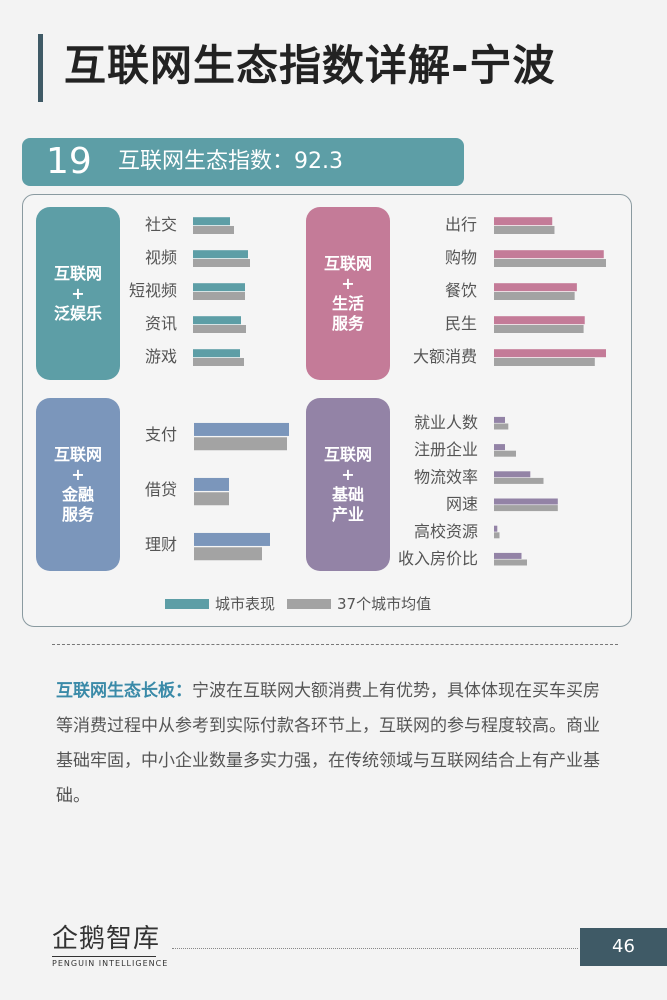 The image size is (667, 1000). Describe the element at coordinates (161, 356) in the screenshot. I see `tick-label-entertainment: 游戏` at that location.